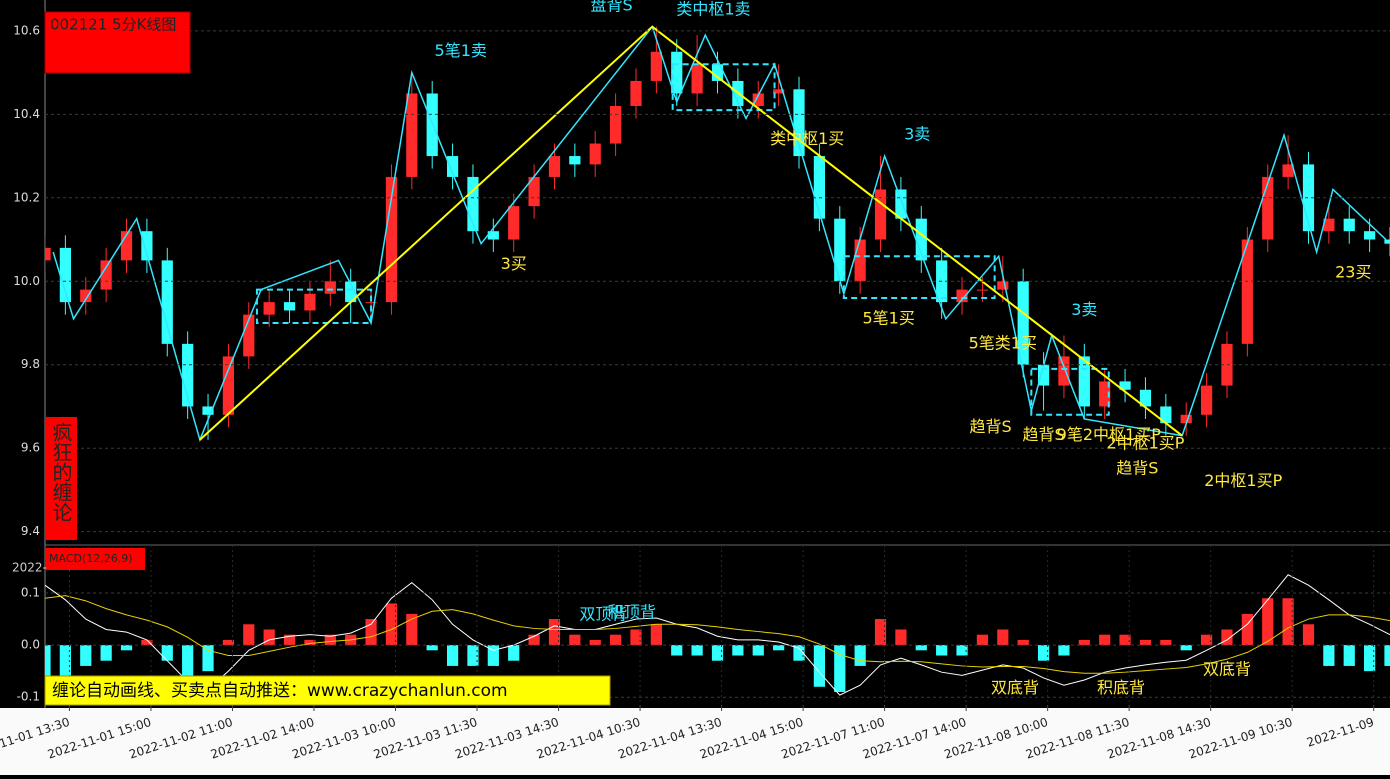 This screenshot has height=779, width=1390. I want to click on macd-annotation: 双顶背, so click(603, 613).